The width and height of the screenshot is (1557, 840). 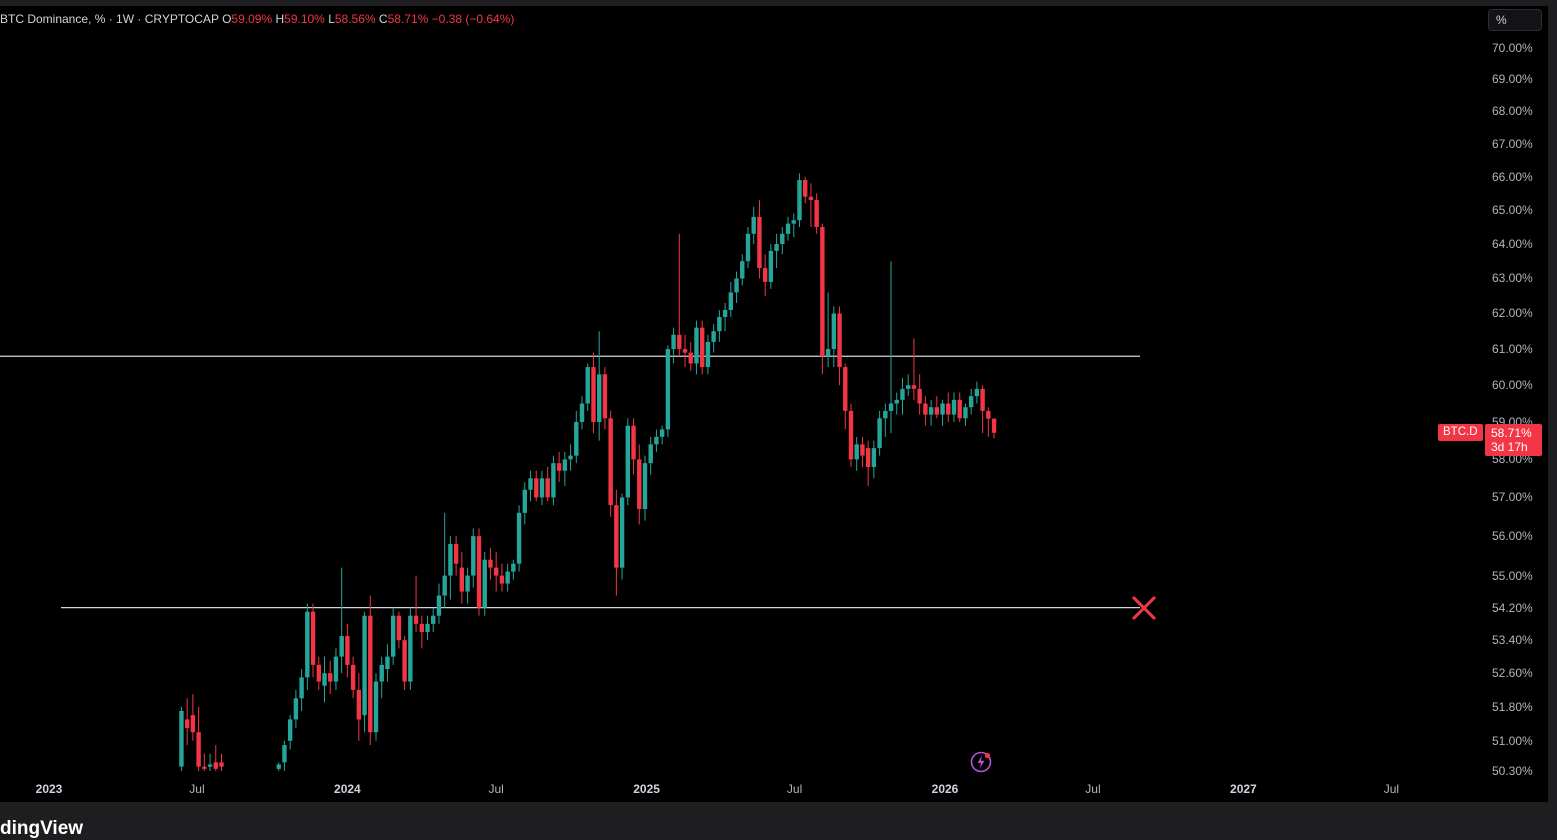 What do you see at coordinates (42, 828) in the screenshot?
I see `tradingview-logo: dingView` at bounding box center [42, 828].